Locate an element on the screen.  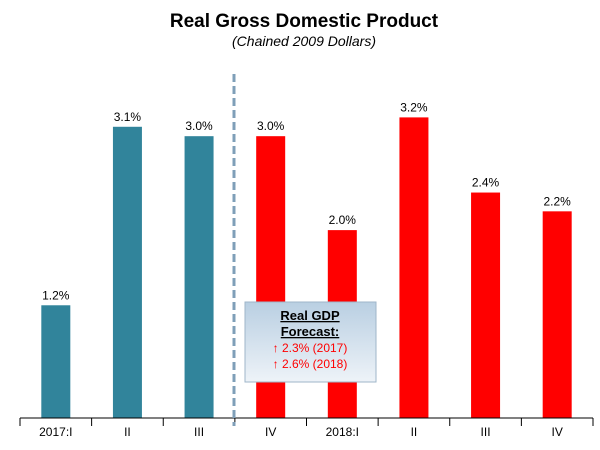
tick-label-3: III is located at coordinates (199, 432).